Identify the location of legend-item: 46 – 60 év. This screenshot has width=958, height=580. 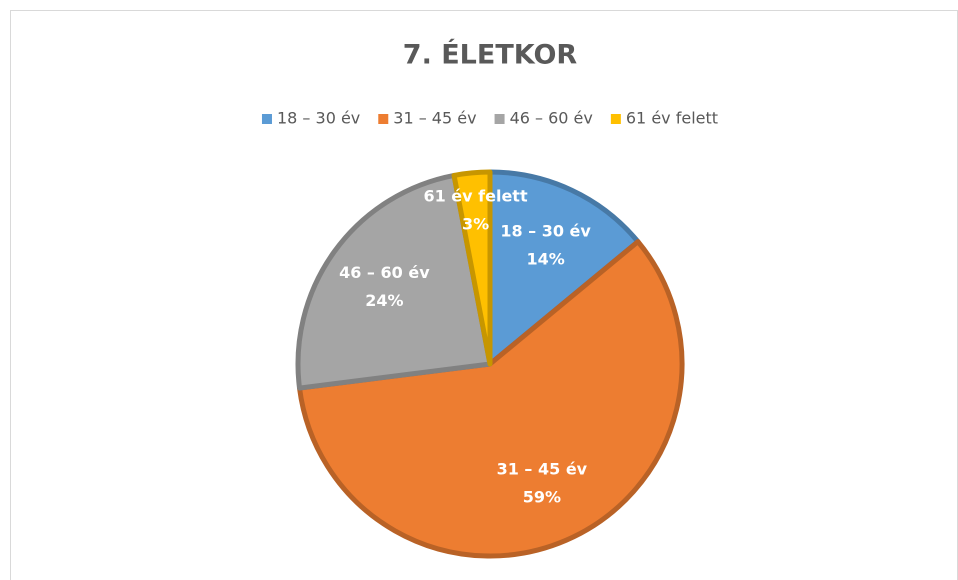
(543, 118).